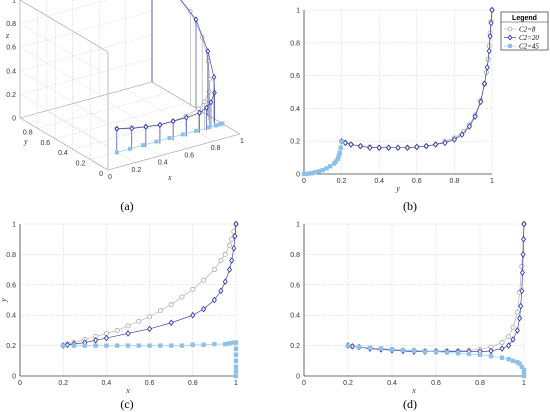 Image resolution: width=550 pixels, height=412 pixels. I want to click on panel-c-x-tick-label: 0.8, so click(193, 383).